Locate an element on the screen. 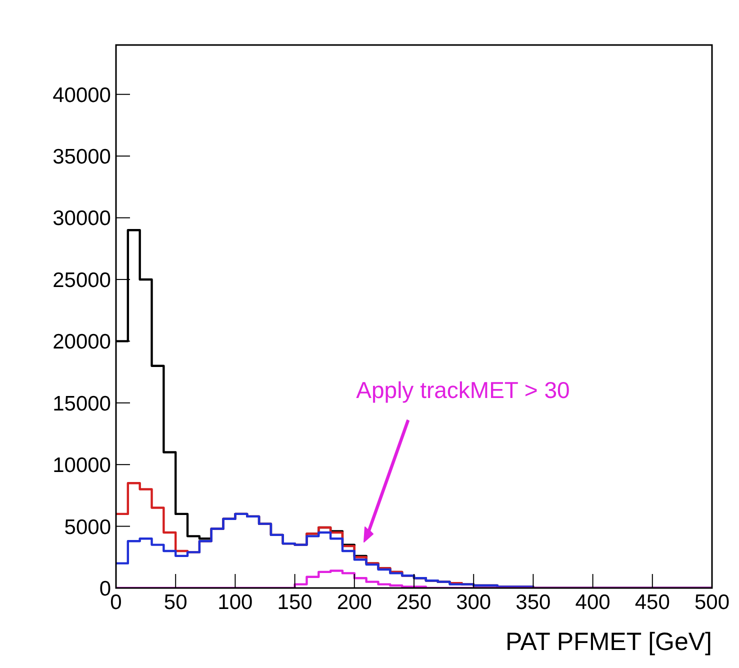 This screenshot has width=739, height=668. x-tick-label: 150 is located at coordinates (294, 602).